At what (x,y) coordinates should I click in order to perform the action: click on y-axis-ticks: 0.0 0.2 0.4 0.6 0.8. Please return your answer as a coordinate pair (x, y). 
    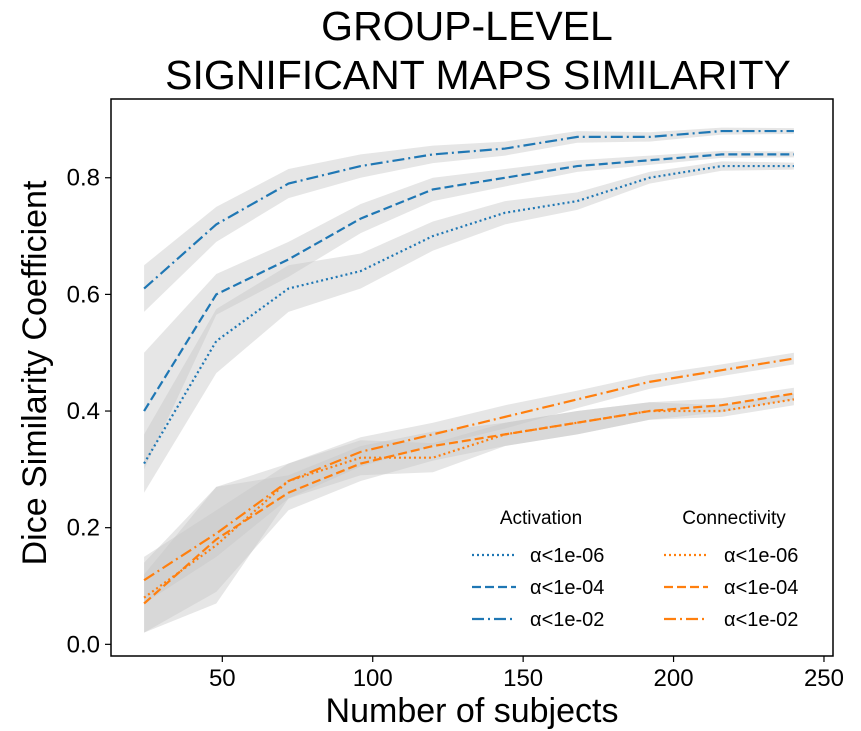
    Looking at the image, I should click on (89, 411).